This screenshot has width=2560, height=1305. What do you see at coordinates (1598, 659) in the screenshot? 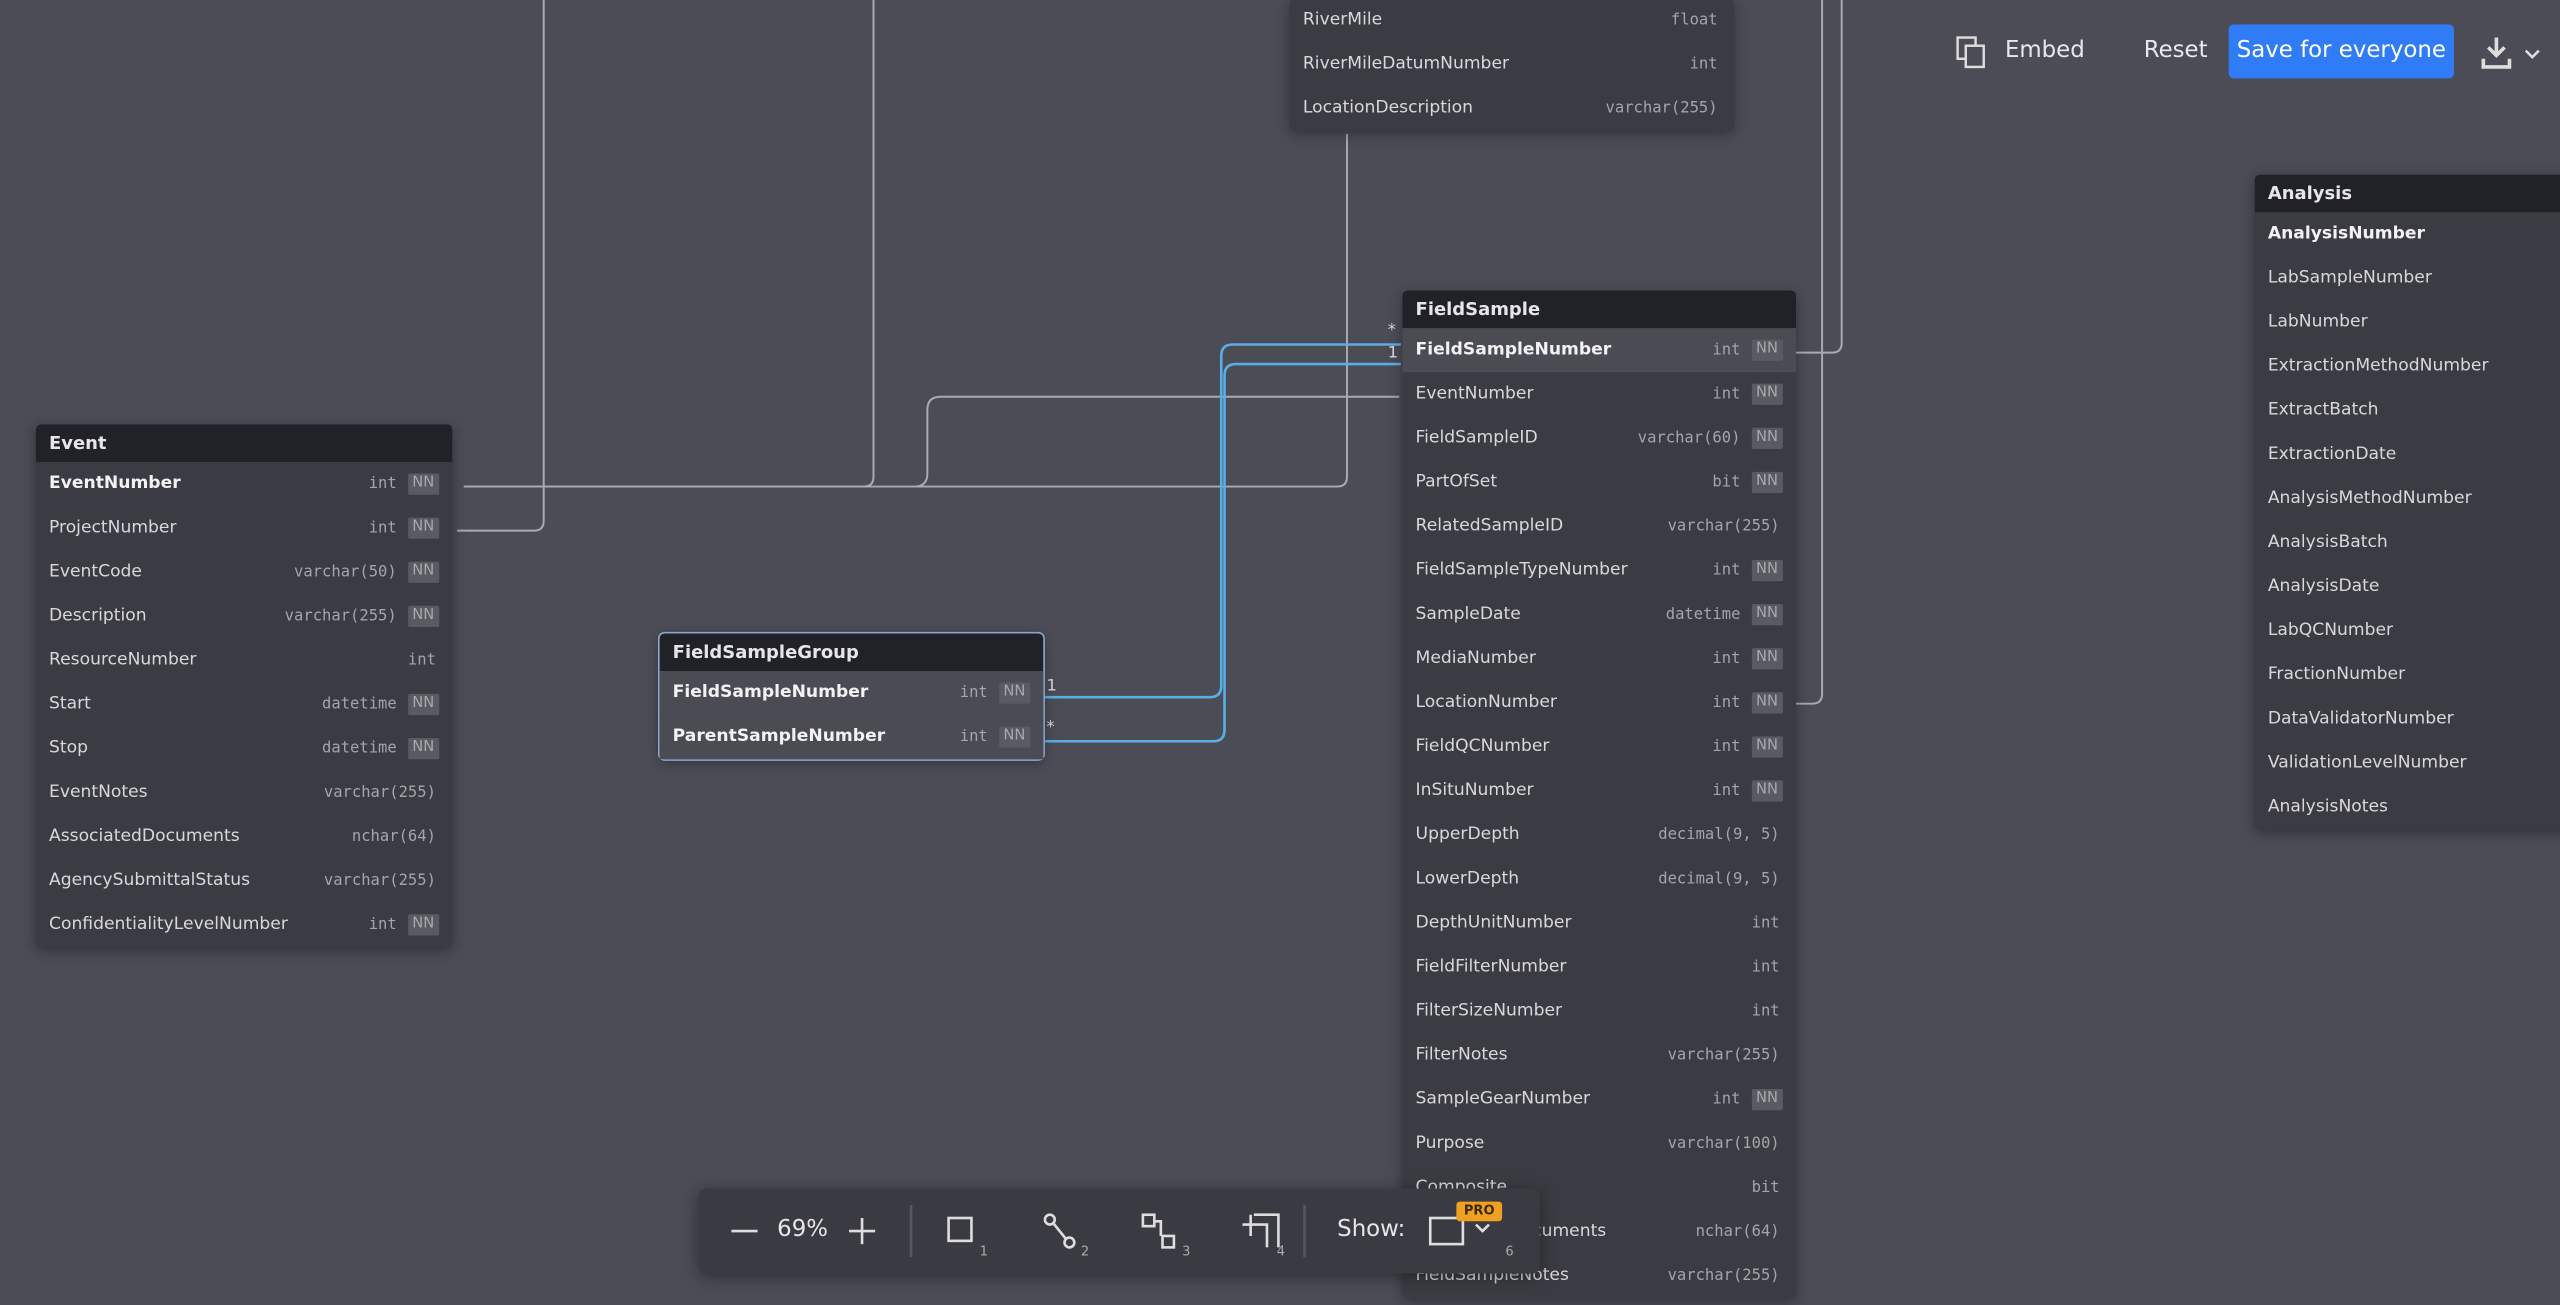
I see `field-row: MediaNumber int NN` at bounding box center [1598, 659].